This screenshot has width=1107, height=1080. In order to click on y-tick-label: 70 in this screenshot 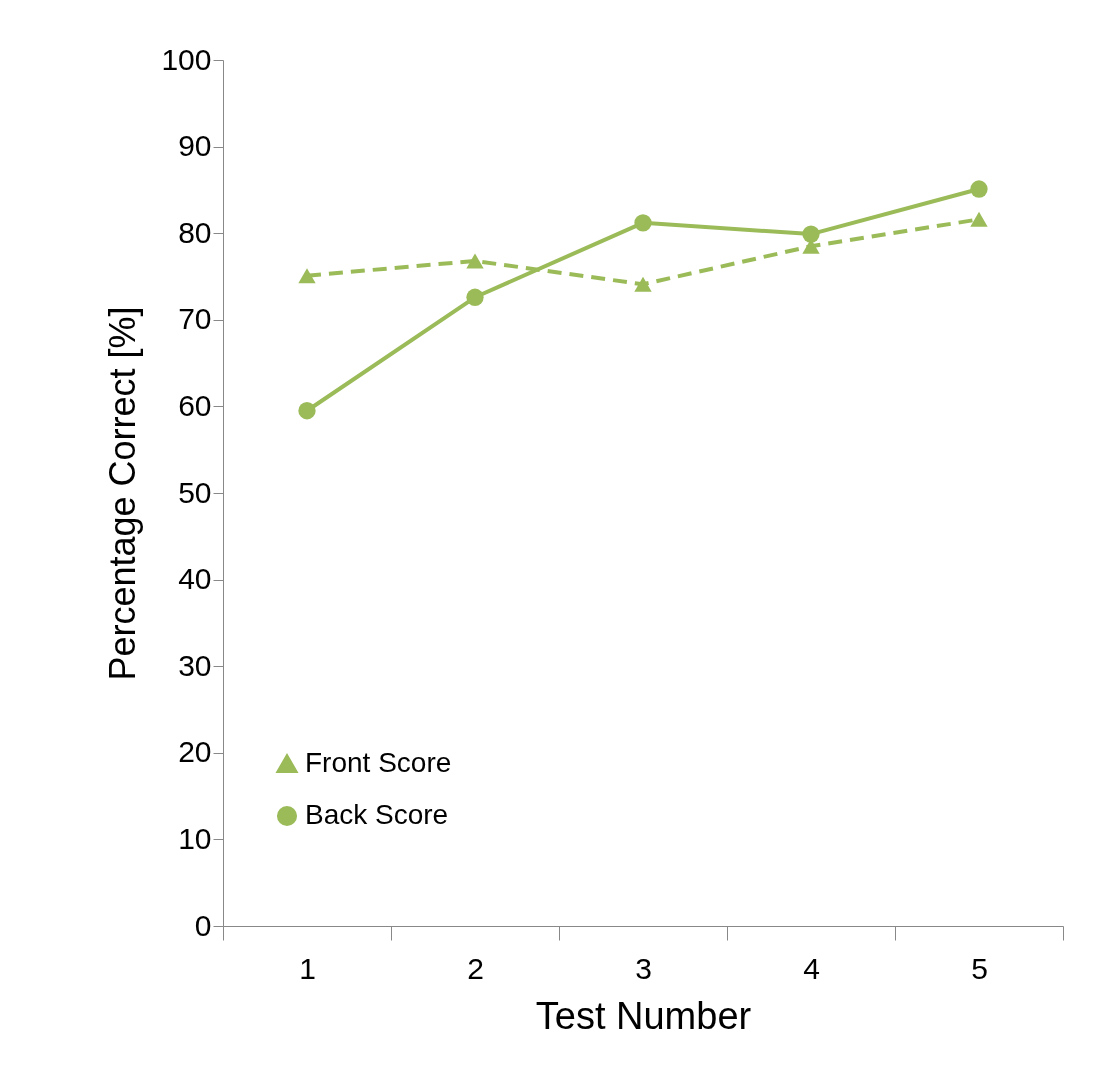, I will do `click(195, 319)`.